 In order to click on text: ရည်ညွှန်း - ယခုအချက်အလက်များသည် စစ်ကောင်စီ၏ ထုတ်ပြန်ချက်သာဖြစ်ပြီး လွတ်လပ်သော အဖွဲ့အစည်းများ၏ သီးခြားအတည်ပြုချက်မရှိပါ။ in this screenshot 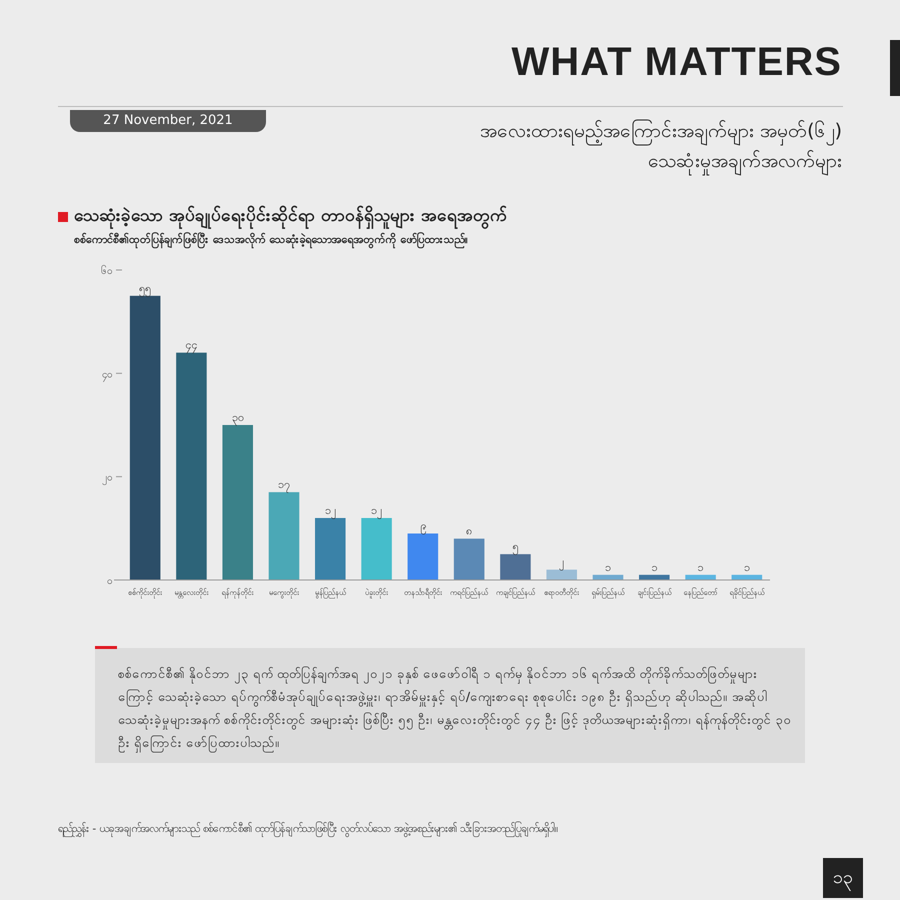, I will do `click(309, 829)`.